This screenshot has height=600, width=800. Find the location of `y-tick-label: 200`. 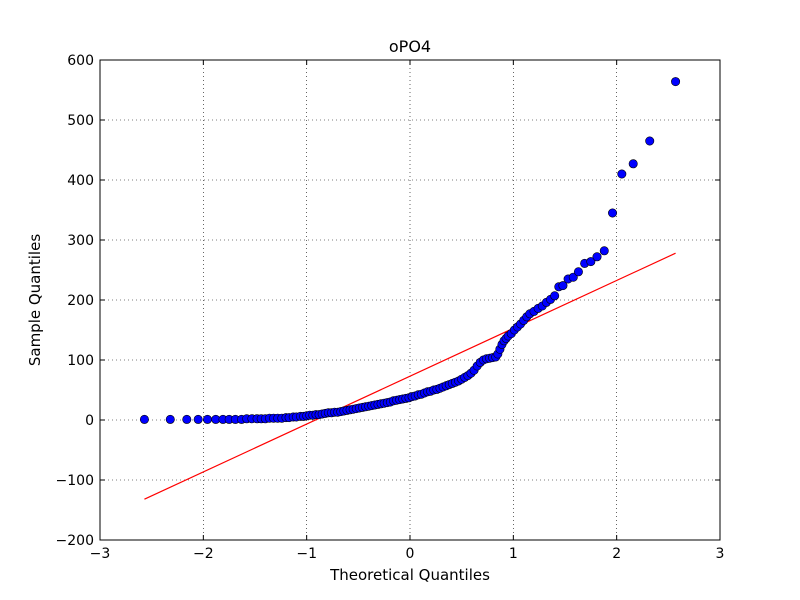

y-tick-label: 200 is located at coordinates (80, 301).